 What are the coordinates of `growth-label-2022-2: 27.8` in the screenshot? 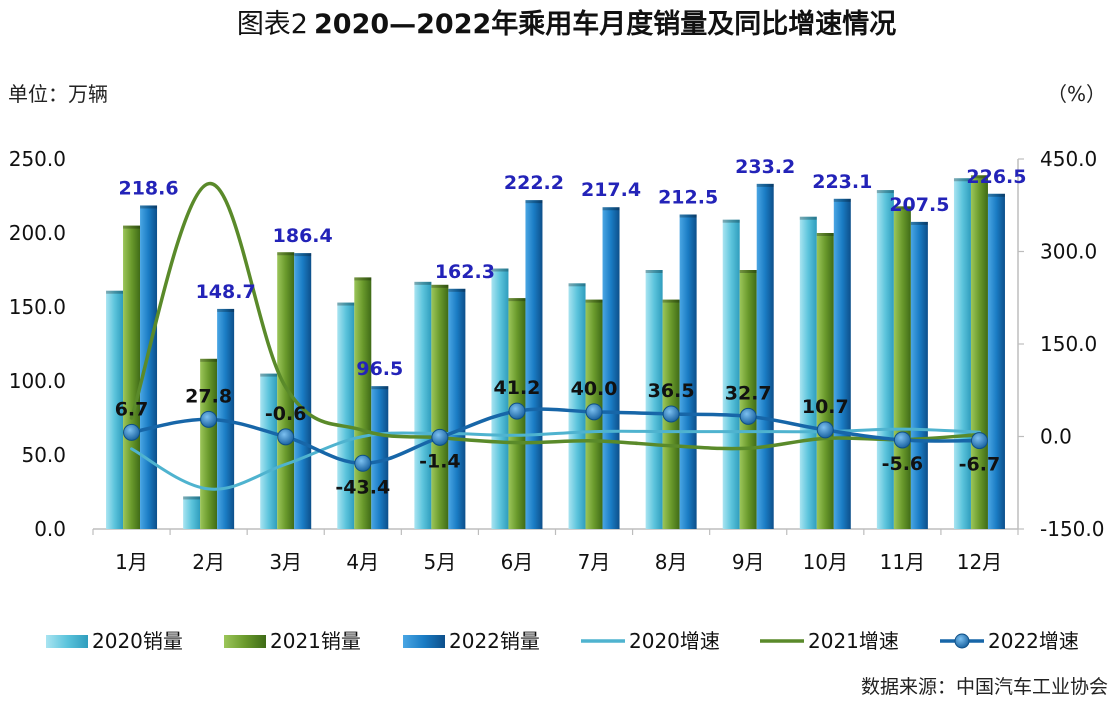 It's located at (208, 396).